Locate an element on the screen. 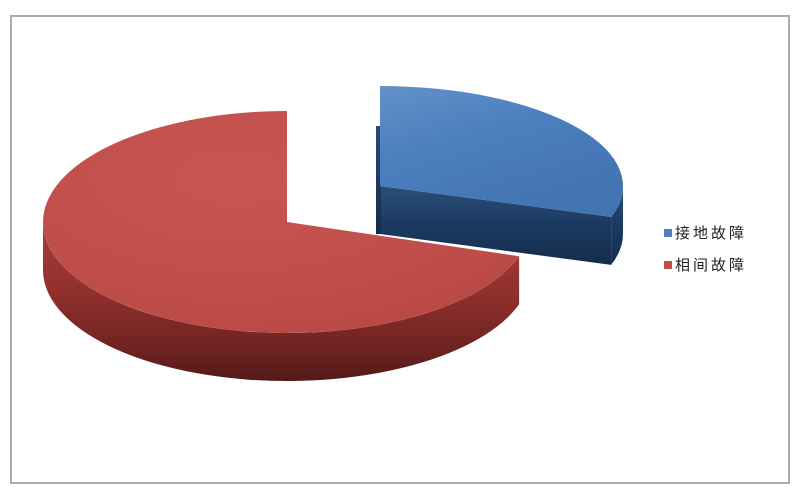  pie-slice-rim is located at coordinates (617, 225).